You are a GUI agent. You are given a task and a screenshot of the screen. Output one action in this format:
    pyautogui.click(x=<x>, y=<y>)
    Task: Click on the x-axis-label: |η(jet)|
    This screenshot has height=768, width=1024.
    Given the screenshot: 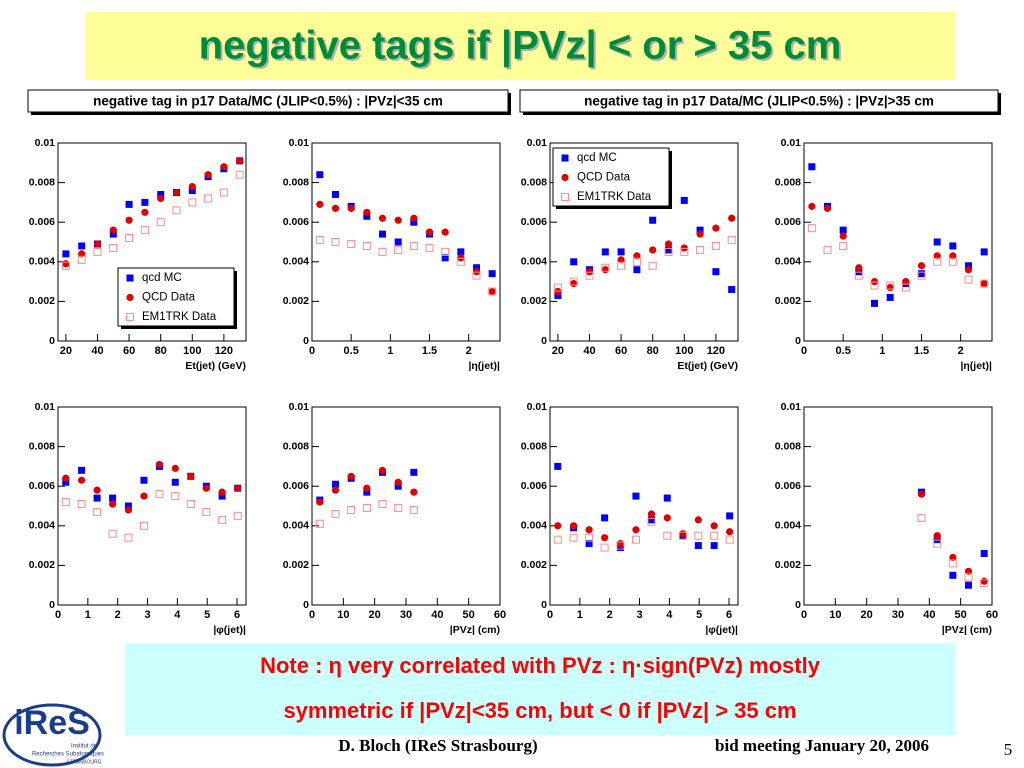 What is the action you would take?
    pyautogui.click(x=976, y=366)
    